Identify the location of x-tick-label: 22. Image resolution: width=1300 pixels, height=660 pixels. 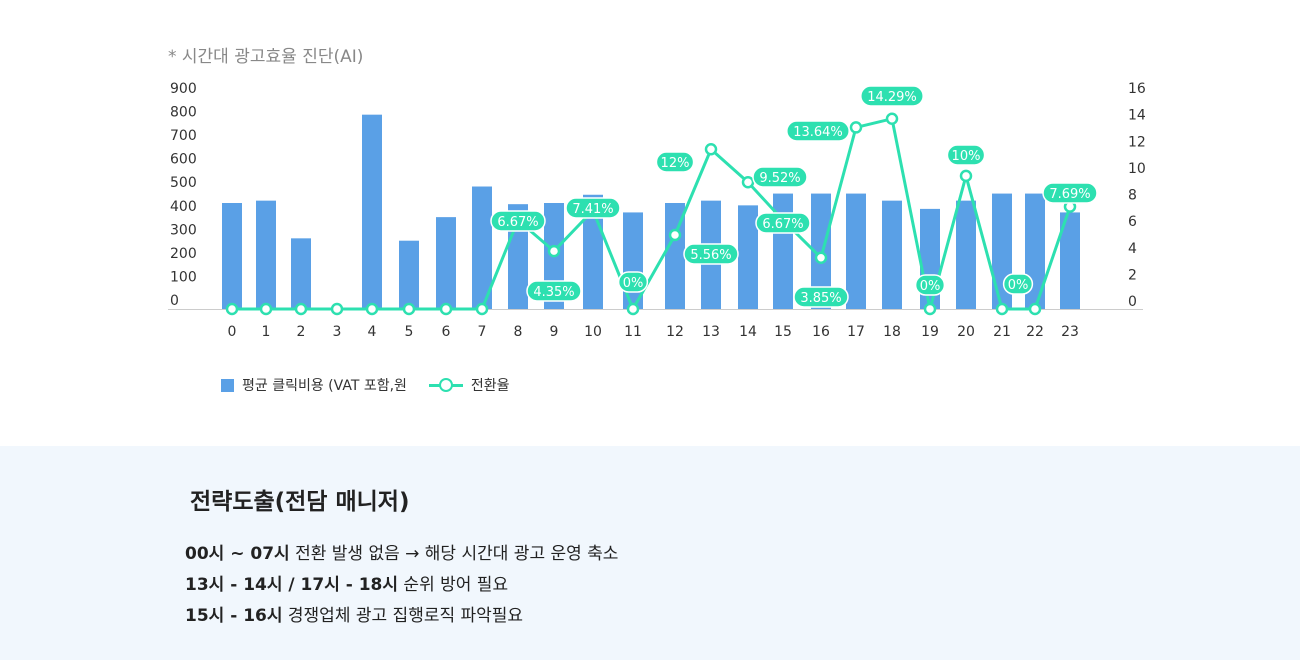
(1035, 332).